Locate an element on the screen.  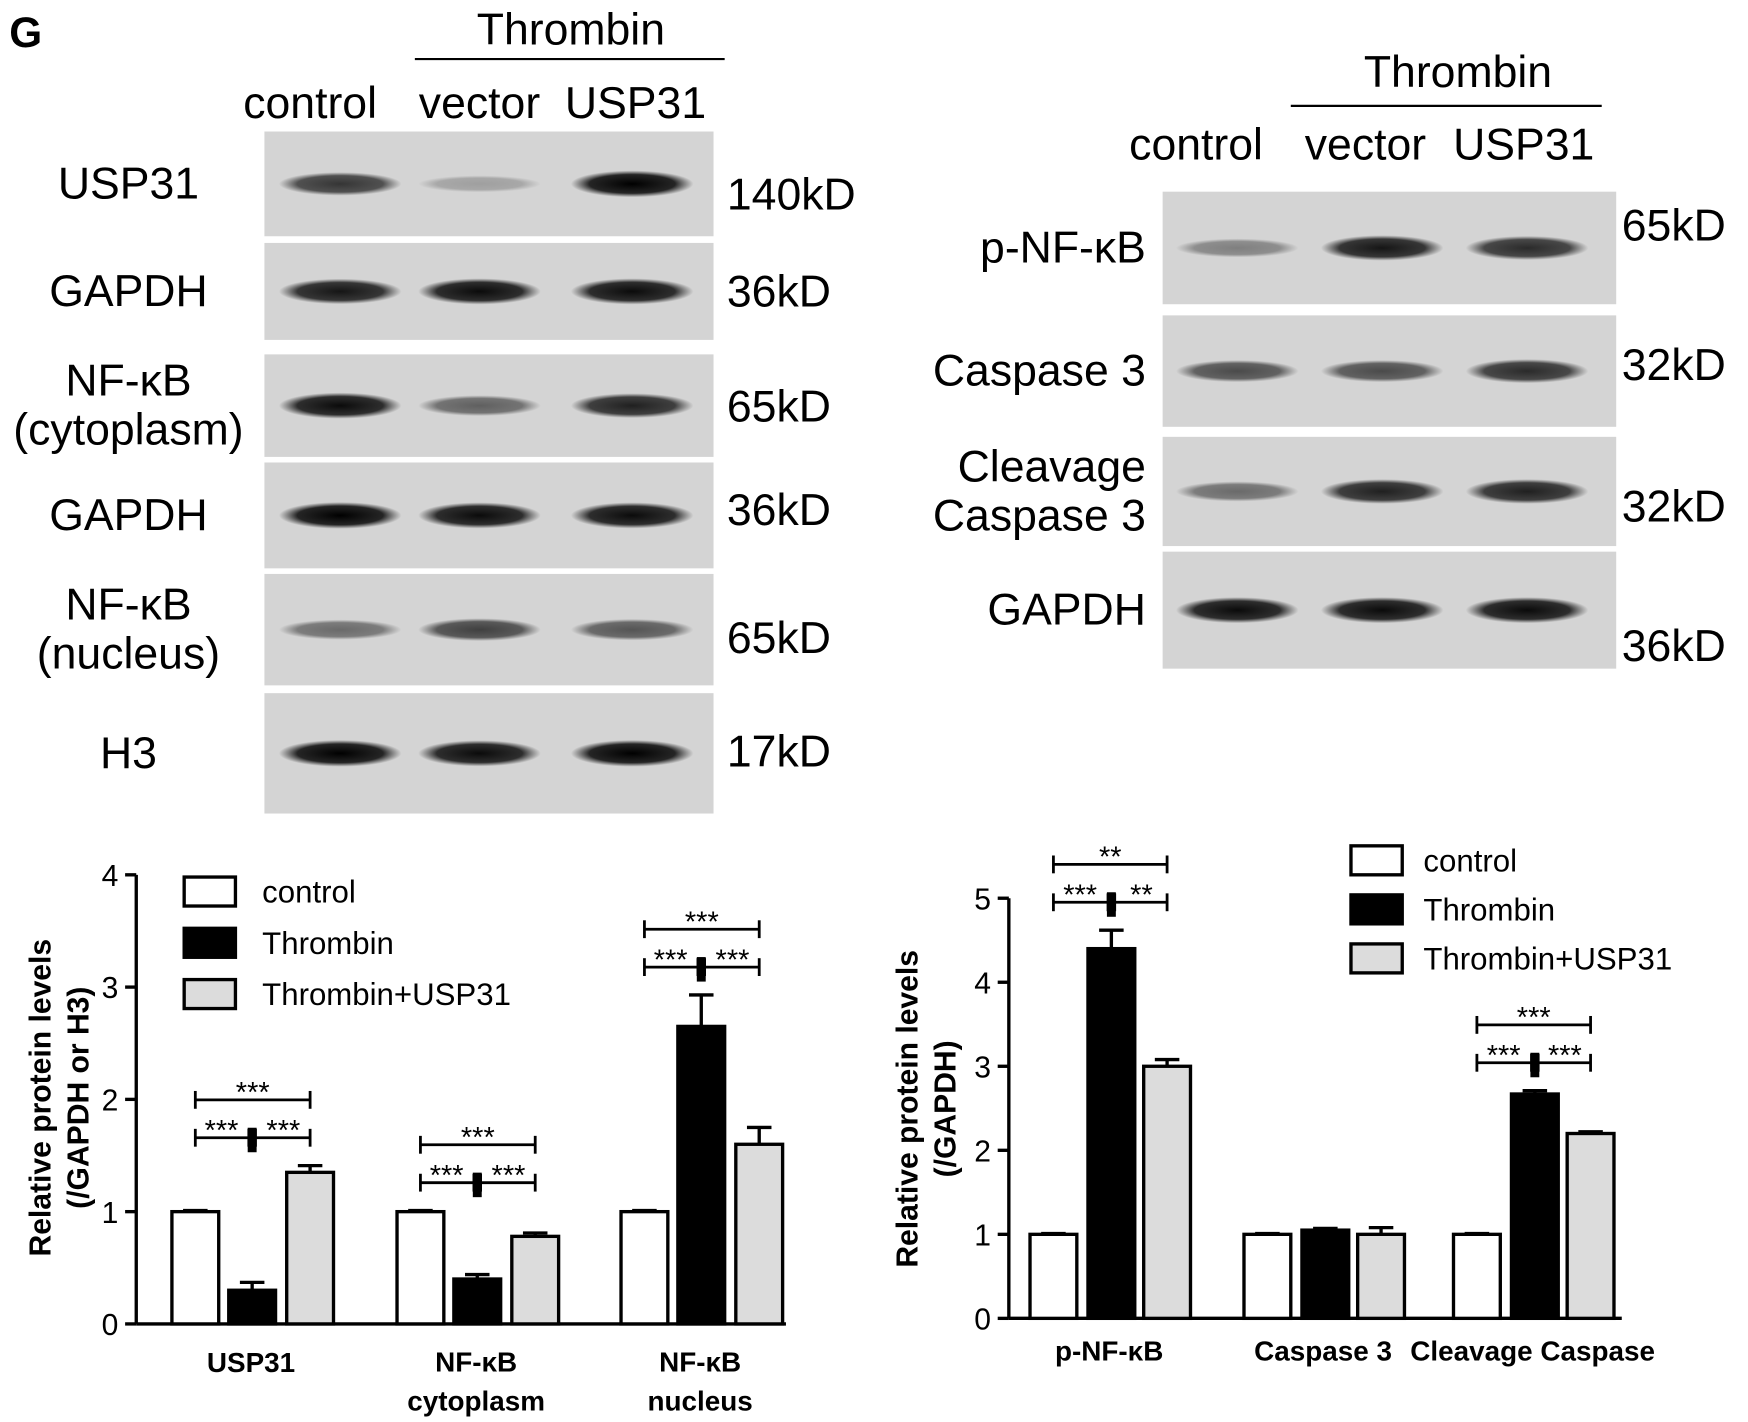
x-tick-label: Cleavage Caspase is located at coordinates (1532, 1351).